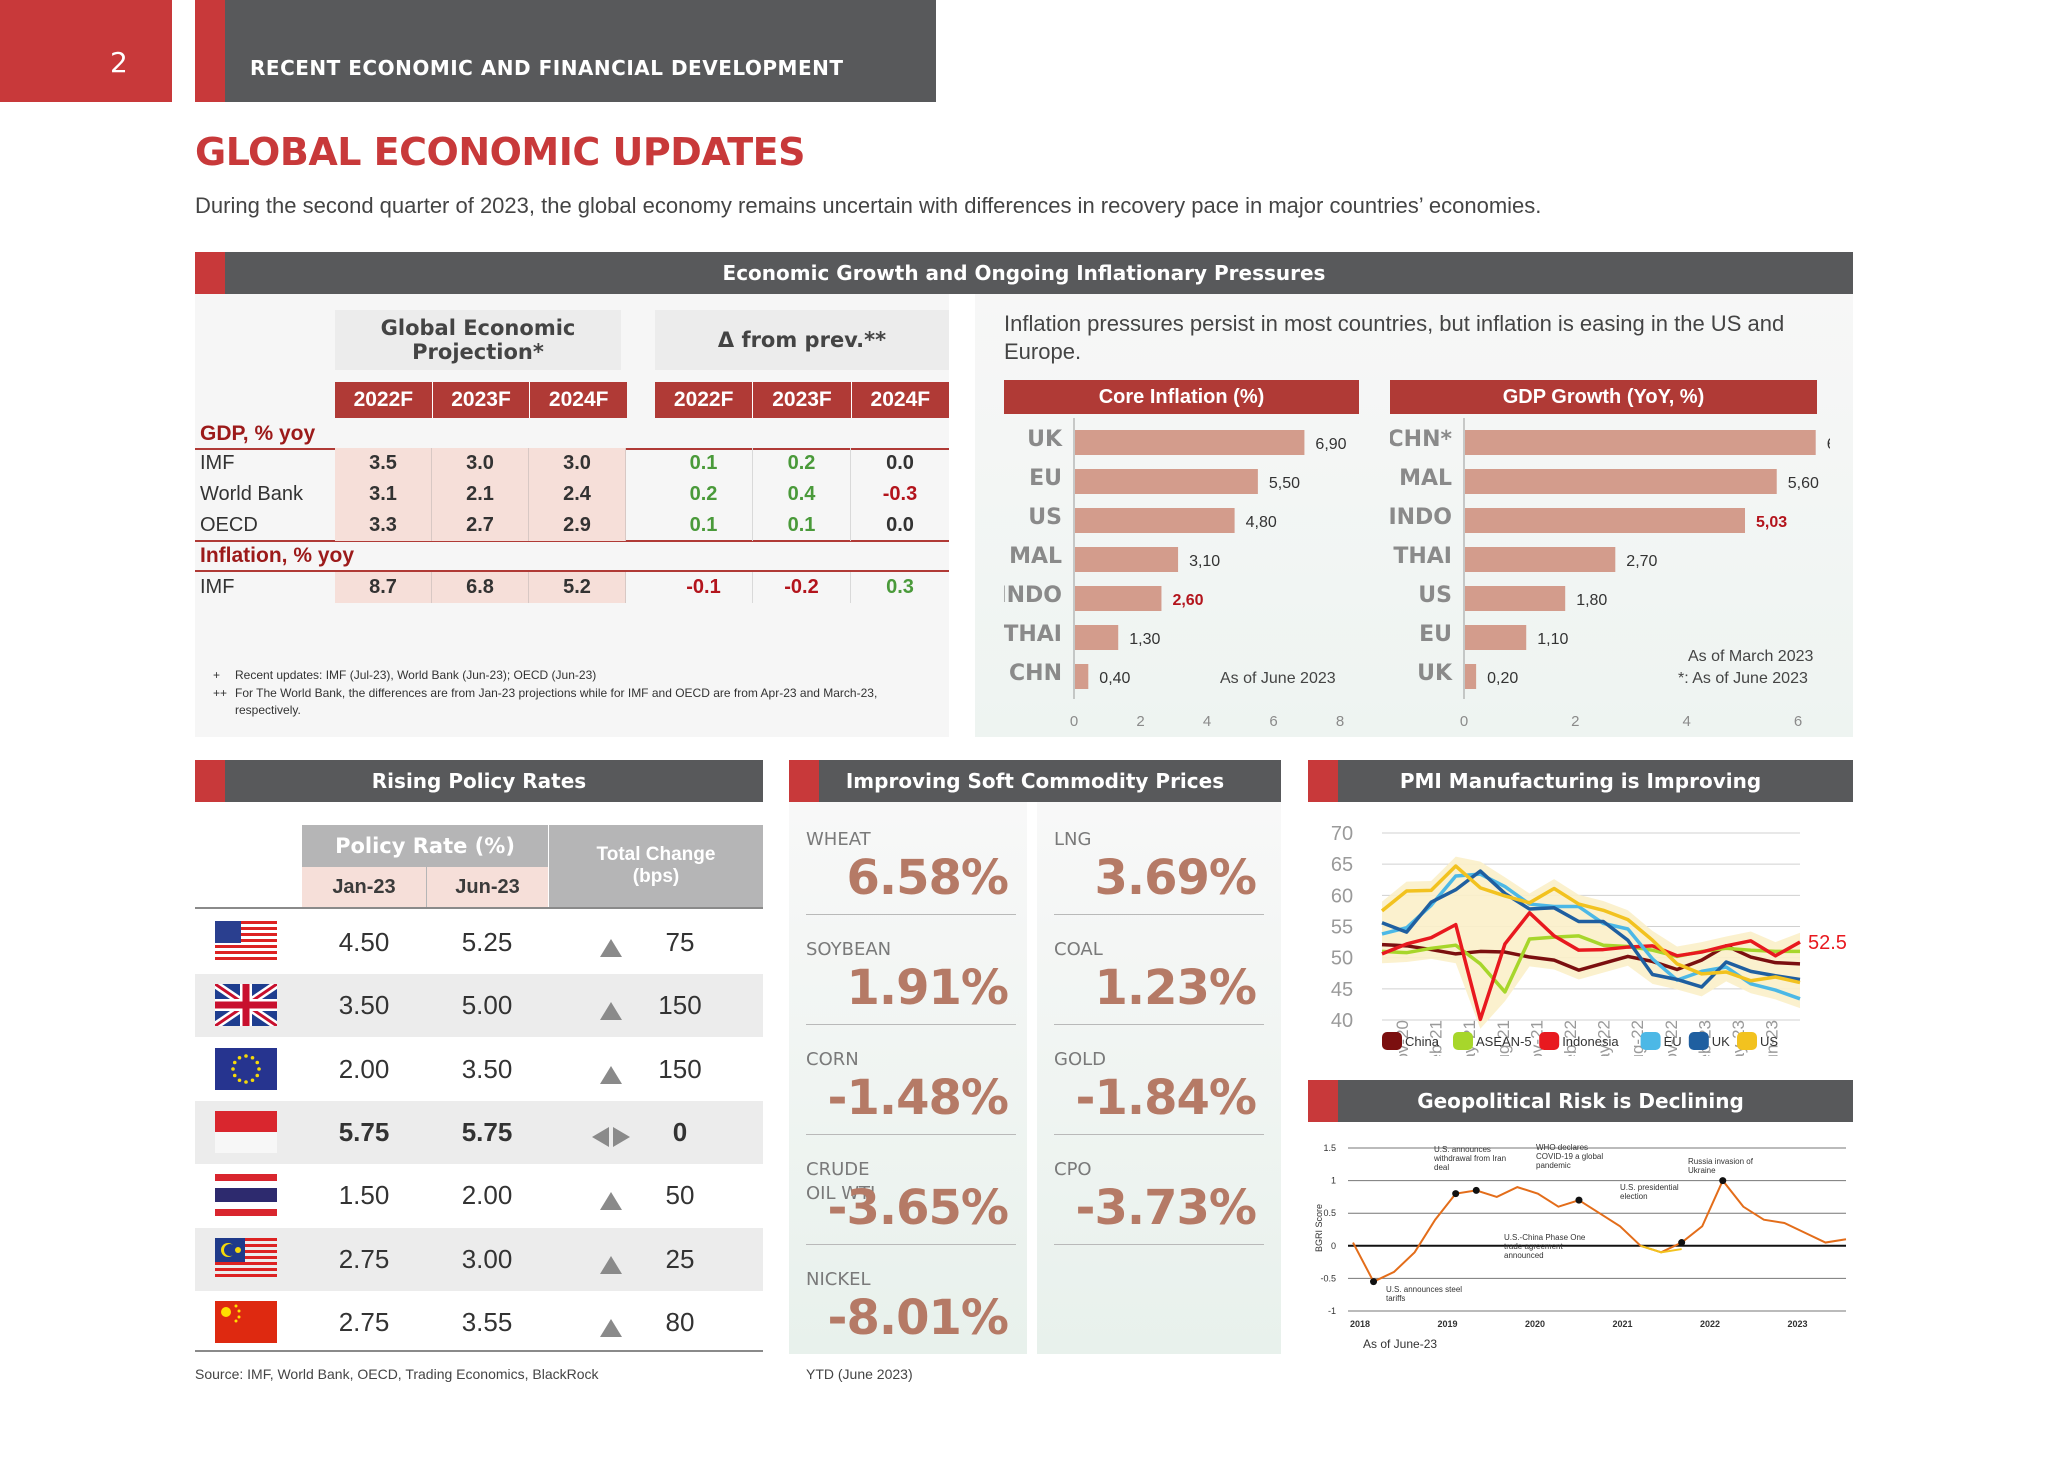 Image resolution: width=2048 pixels, height=1463 pixels. I want to click on value-label: 6,90, so click(1330, 444).